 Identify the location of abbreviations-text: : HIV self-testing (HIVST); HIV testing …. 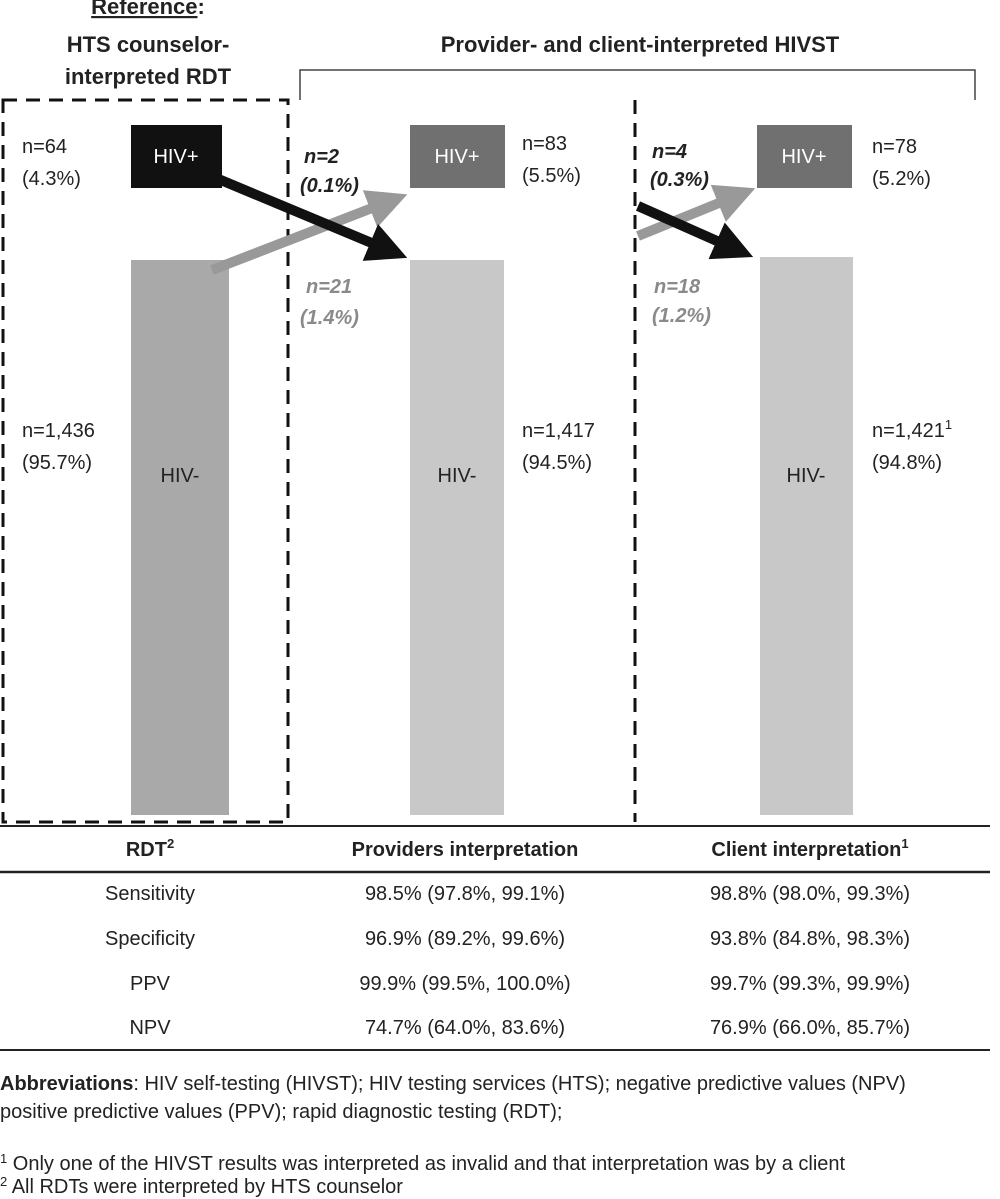
(519, 1084).